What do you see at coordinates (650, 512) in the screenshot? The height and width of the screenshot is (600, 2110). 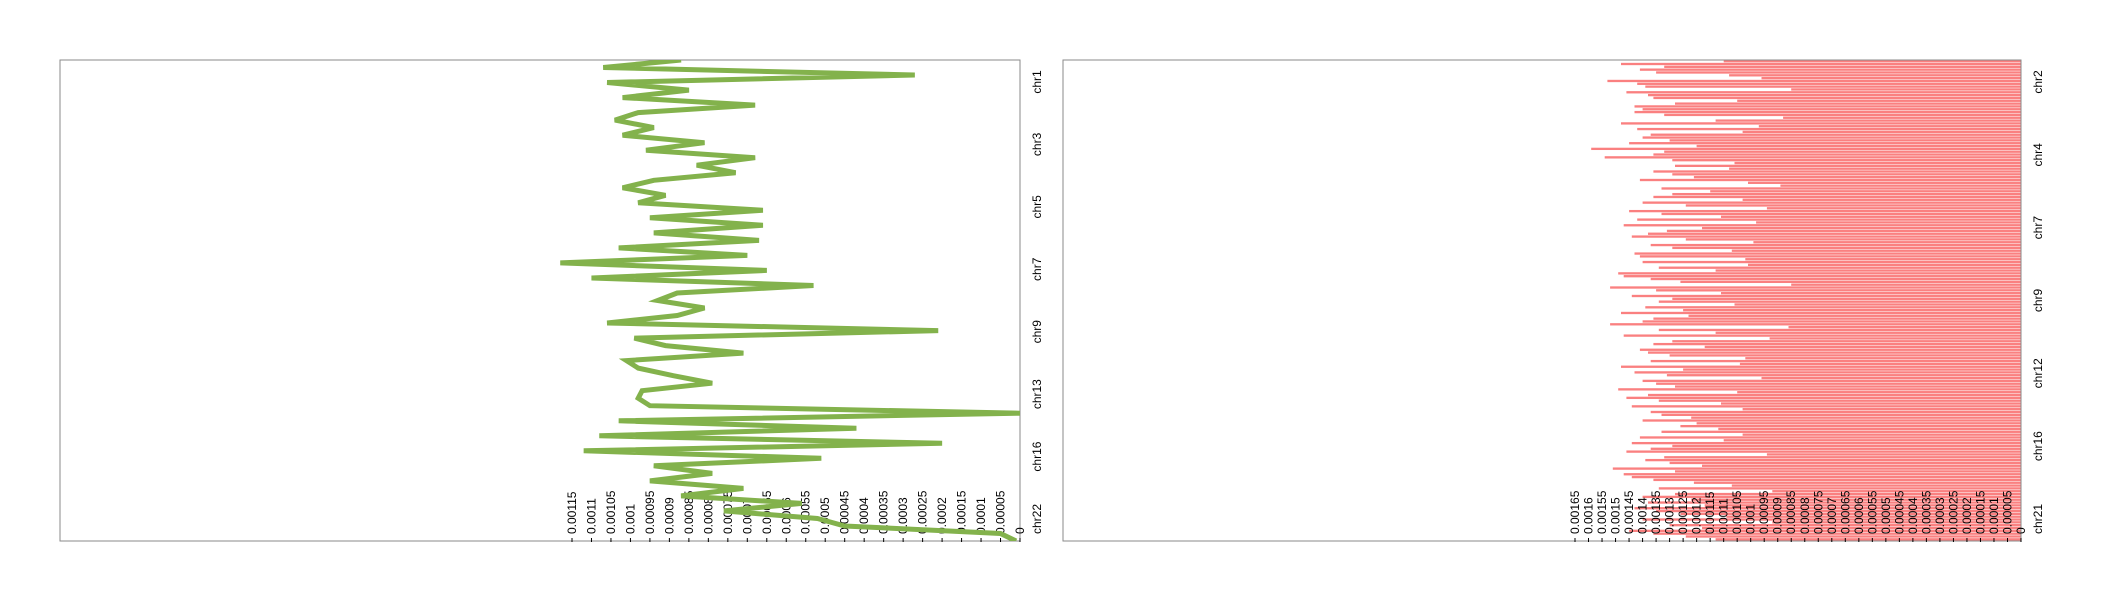 I see `tick-label: 0.00095` at bounding box center [650, 512].